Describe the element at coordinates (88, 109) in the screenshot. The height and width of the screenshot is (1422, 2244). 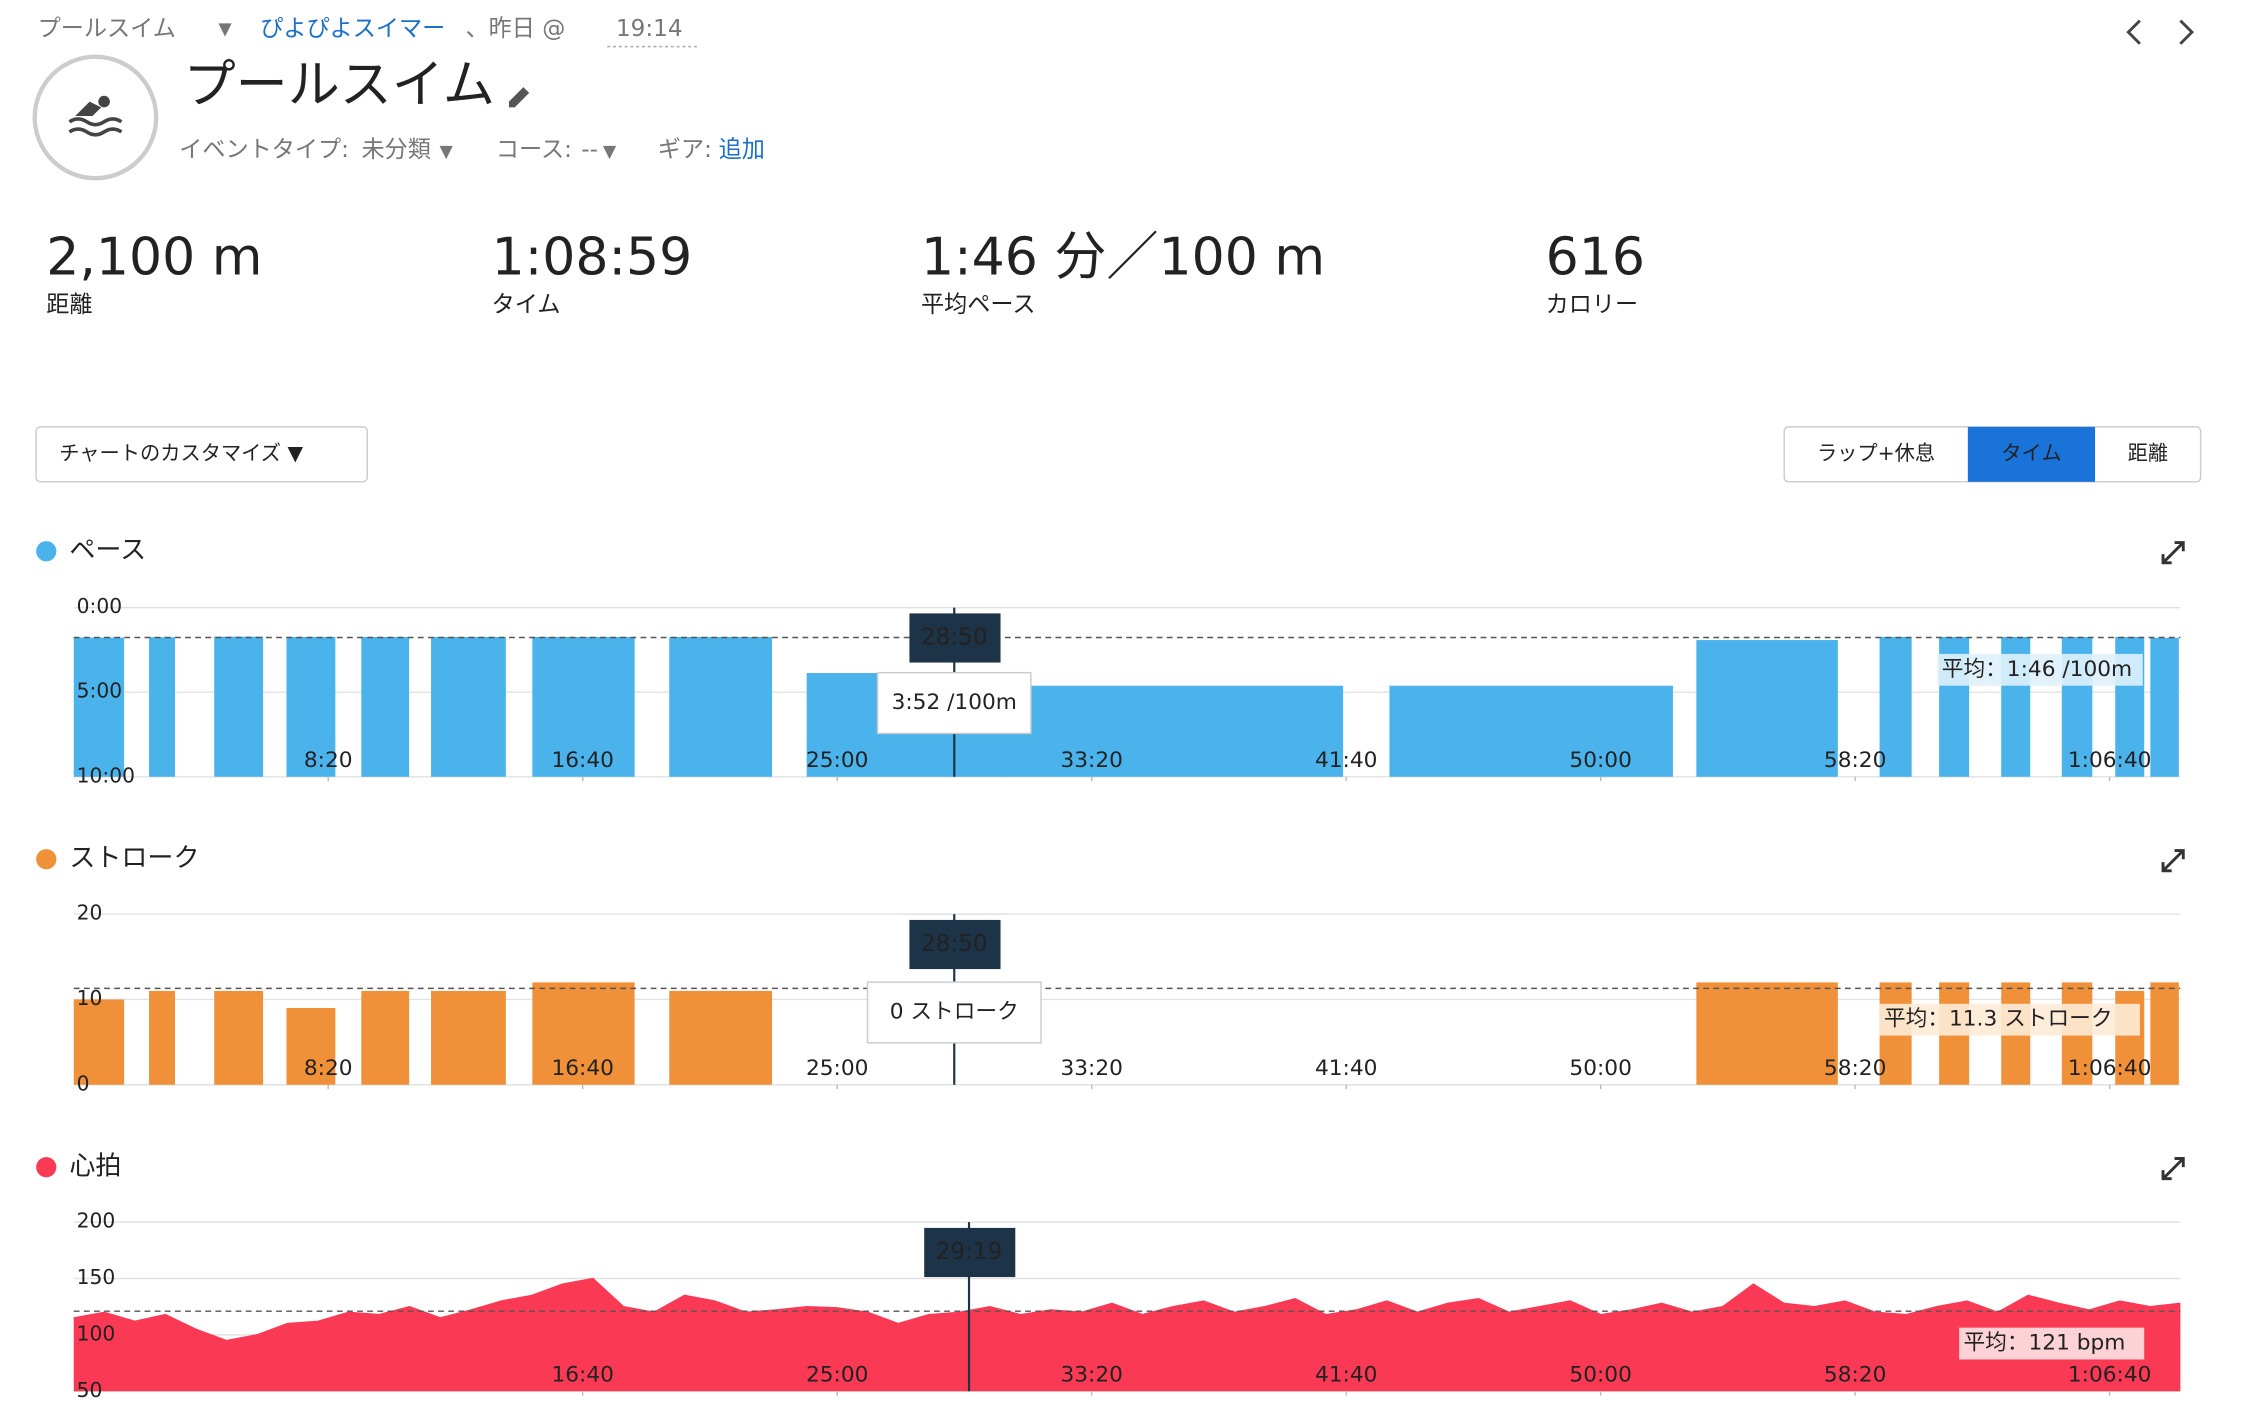
I see `swim-body` at that location.